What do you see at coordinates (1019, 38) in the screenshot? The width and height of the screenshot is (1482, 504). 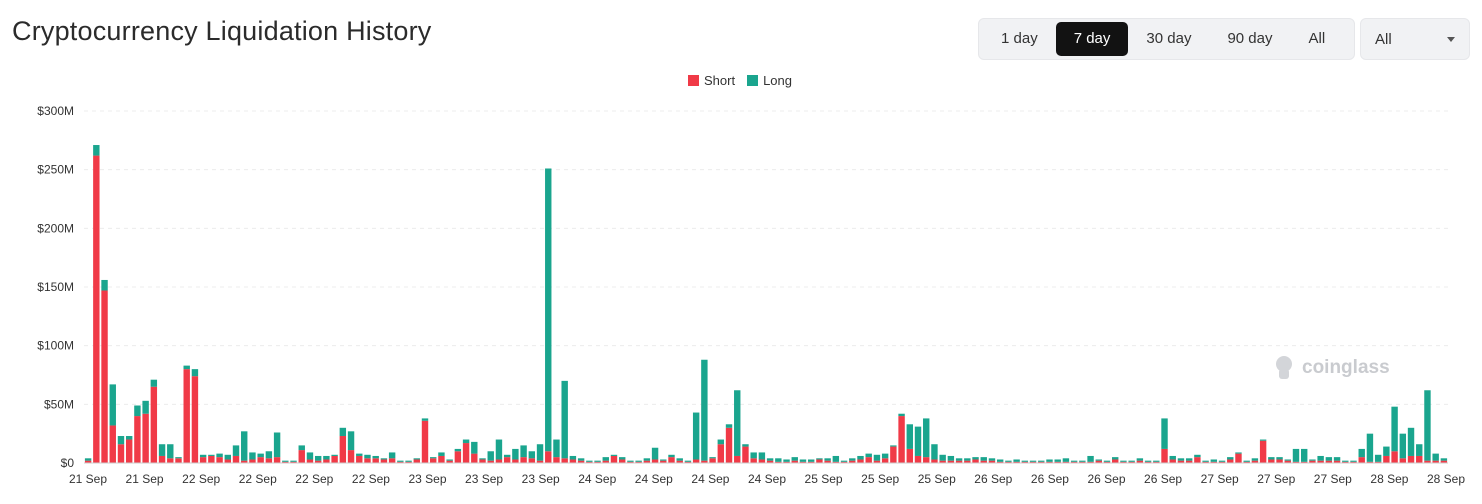 I see `range-1-day-button: 1 day` at bounding box center [1019, 38].